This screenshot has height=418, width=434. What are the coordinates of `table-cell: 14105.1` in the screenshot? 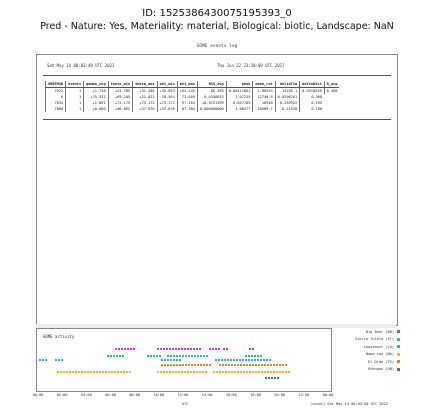 It's located at (287, 90).